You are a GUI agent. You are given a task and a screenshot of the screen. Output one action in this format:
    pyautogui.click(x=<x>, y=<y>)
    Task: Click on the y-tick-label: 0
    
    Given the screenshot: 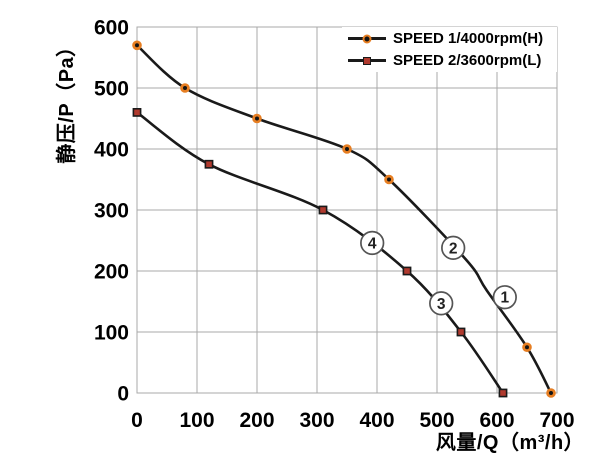 What is the action you would take?
    pyautogui.click(x=123, y=394)
    